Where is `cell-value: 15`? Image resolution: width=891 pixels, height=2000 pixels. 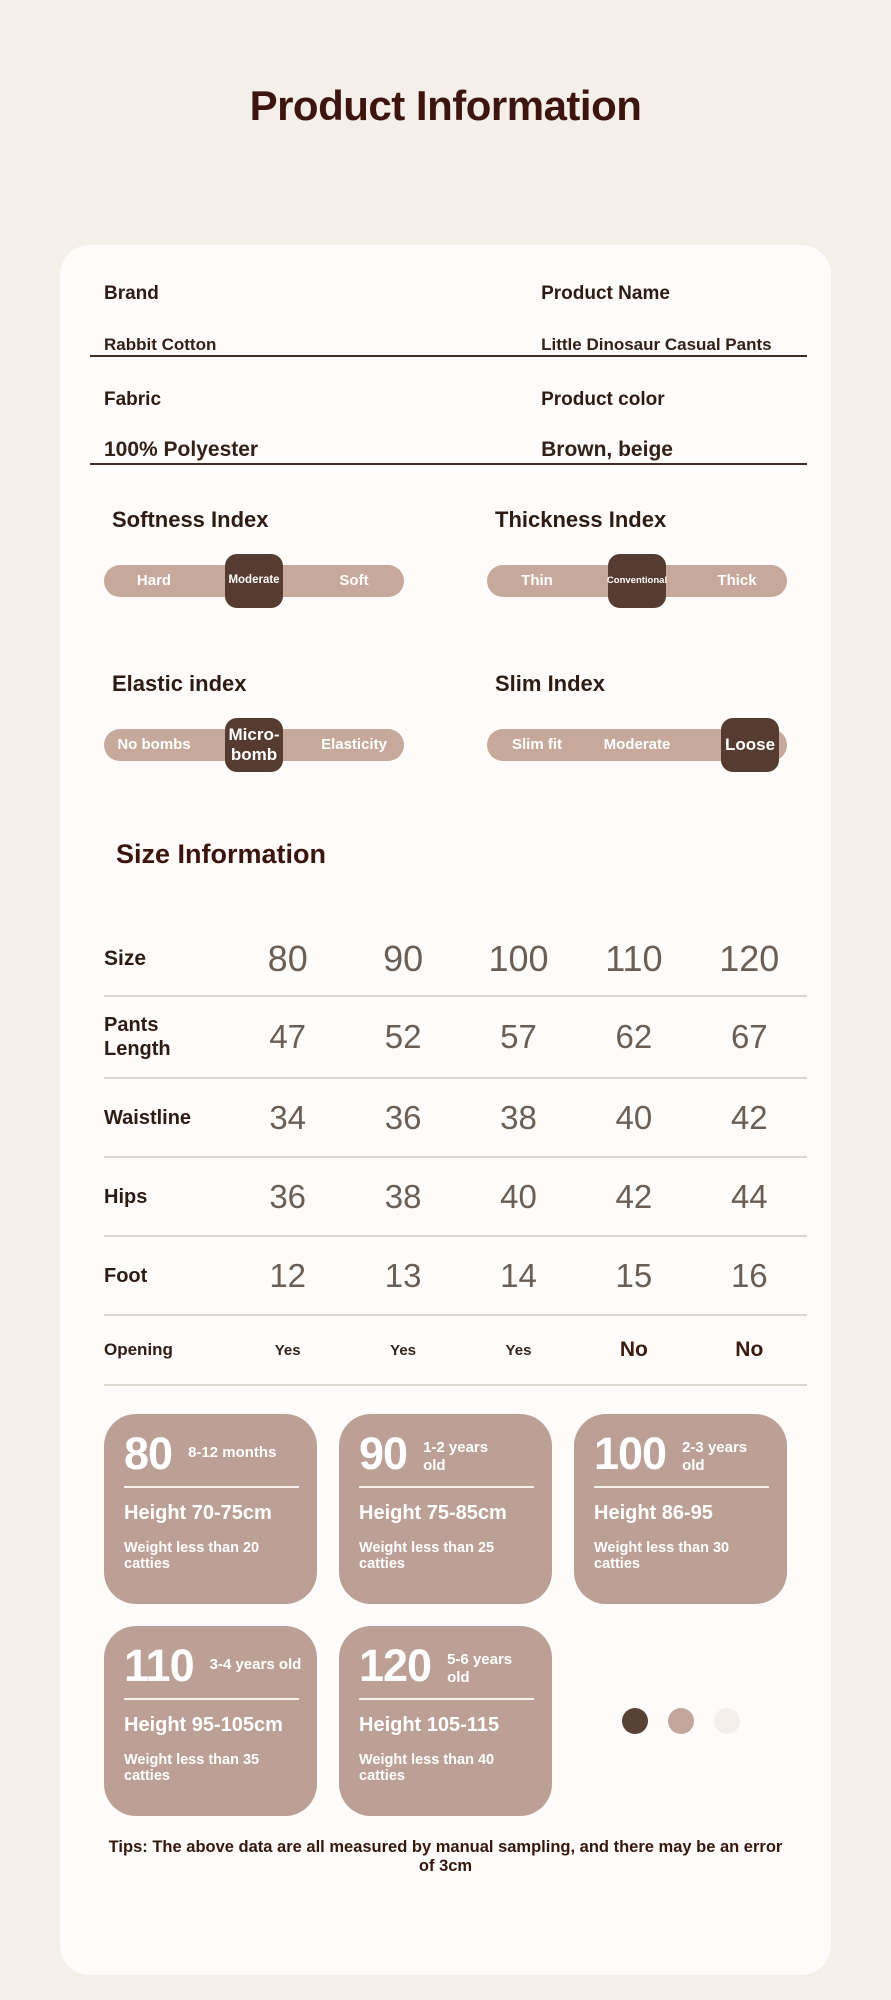
cell-value: 15 is located at coordinates (634, 1275).